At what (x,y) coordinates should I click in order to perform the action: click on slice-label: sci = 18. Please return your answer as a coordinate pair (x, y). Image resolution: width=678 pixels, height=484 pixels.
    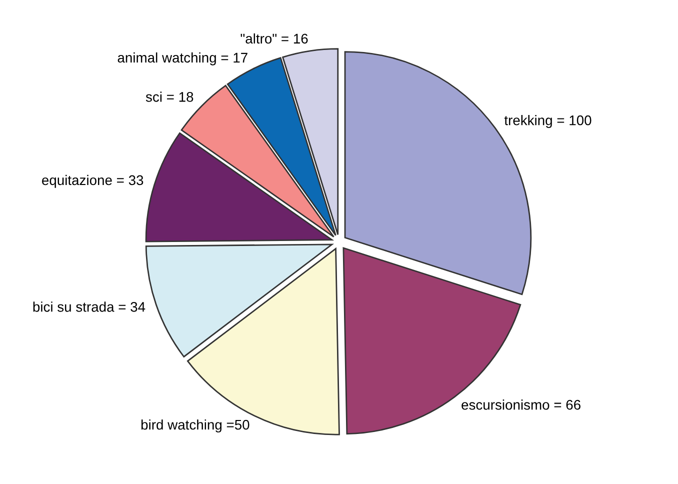
    Looking at the image, I should click on (170, 97).